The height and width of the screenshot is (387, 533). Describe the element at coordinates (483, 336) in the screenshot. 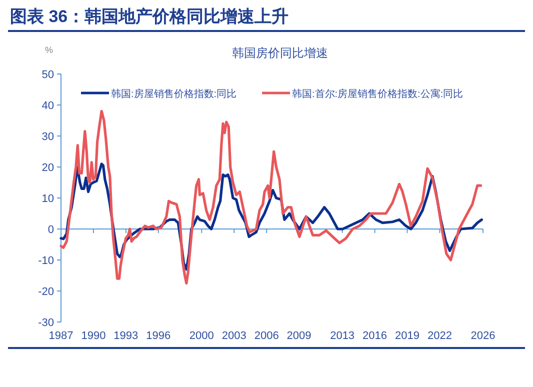

I see `x-tick-label: 2026` at that location.